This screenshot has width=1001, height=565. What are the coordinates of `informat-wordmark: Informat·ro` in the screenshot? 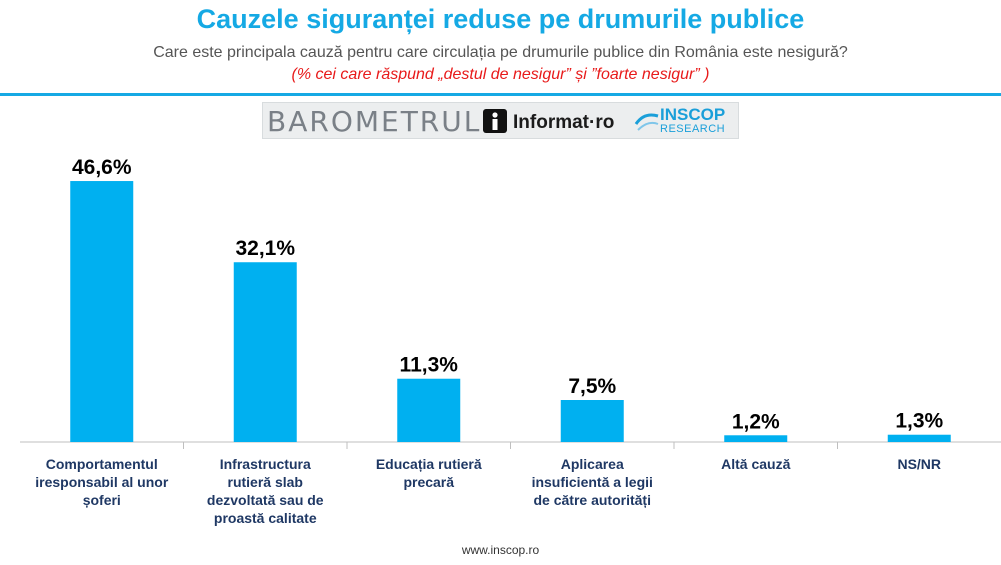 It's located at (564, 122).